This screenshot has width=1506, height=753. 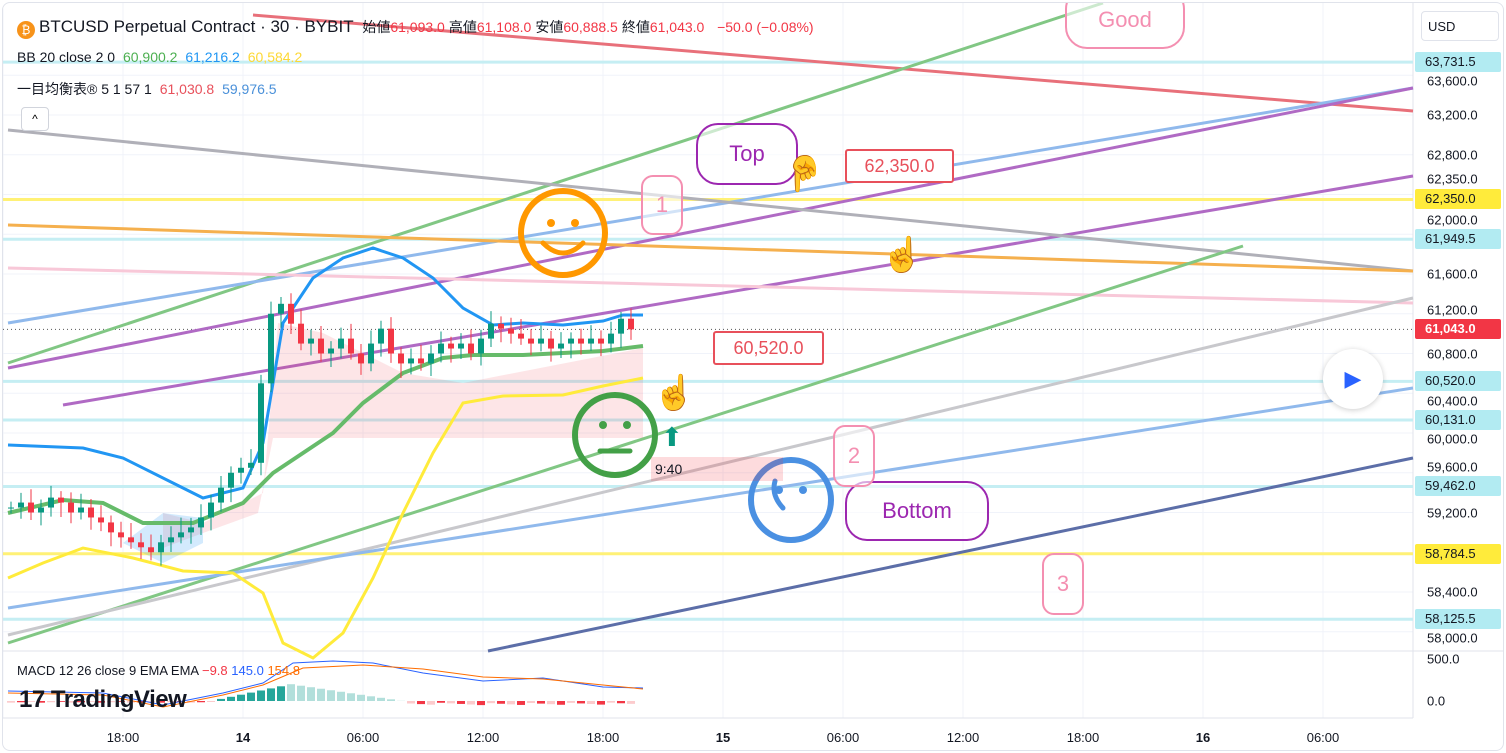 I want to click on time-axis-label: 06:00, so click(x=363, y=737).